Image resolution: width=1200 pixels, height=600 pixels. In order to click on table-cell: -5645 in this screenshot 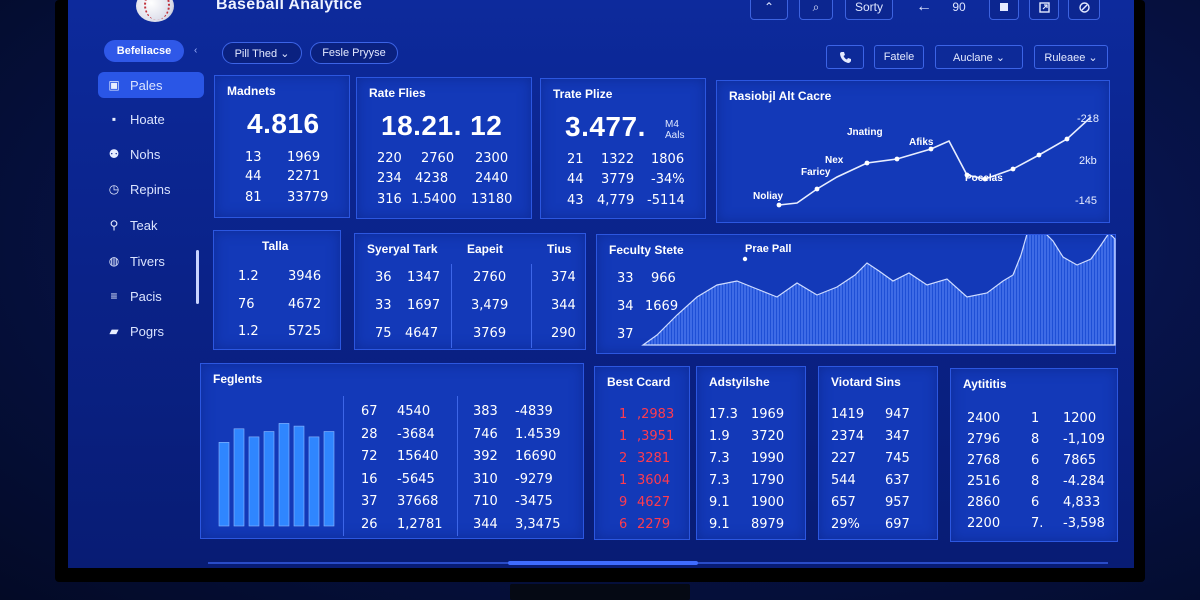, I will do `click(416, 479)`.